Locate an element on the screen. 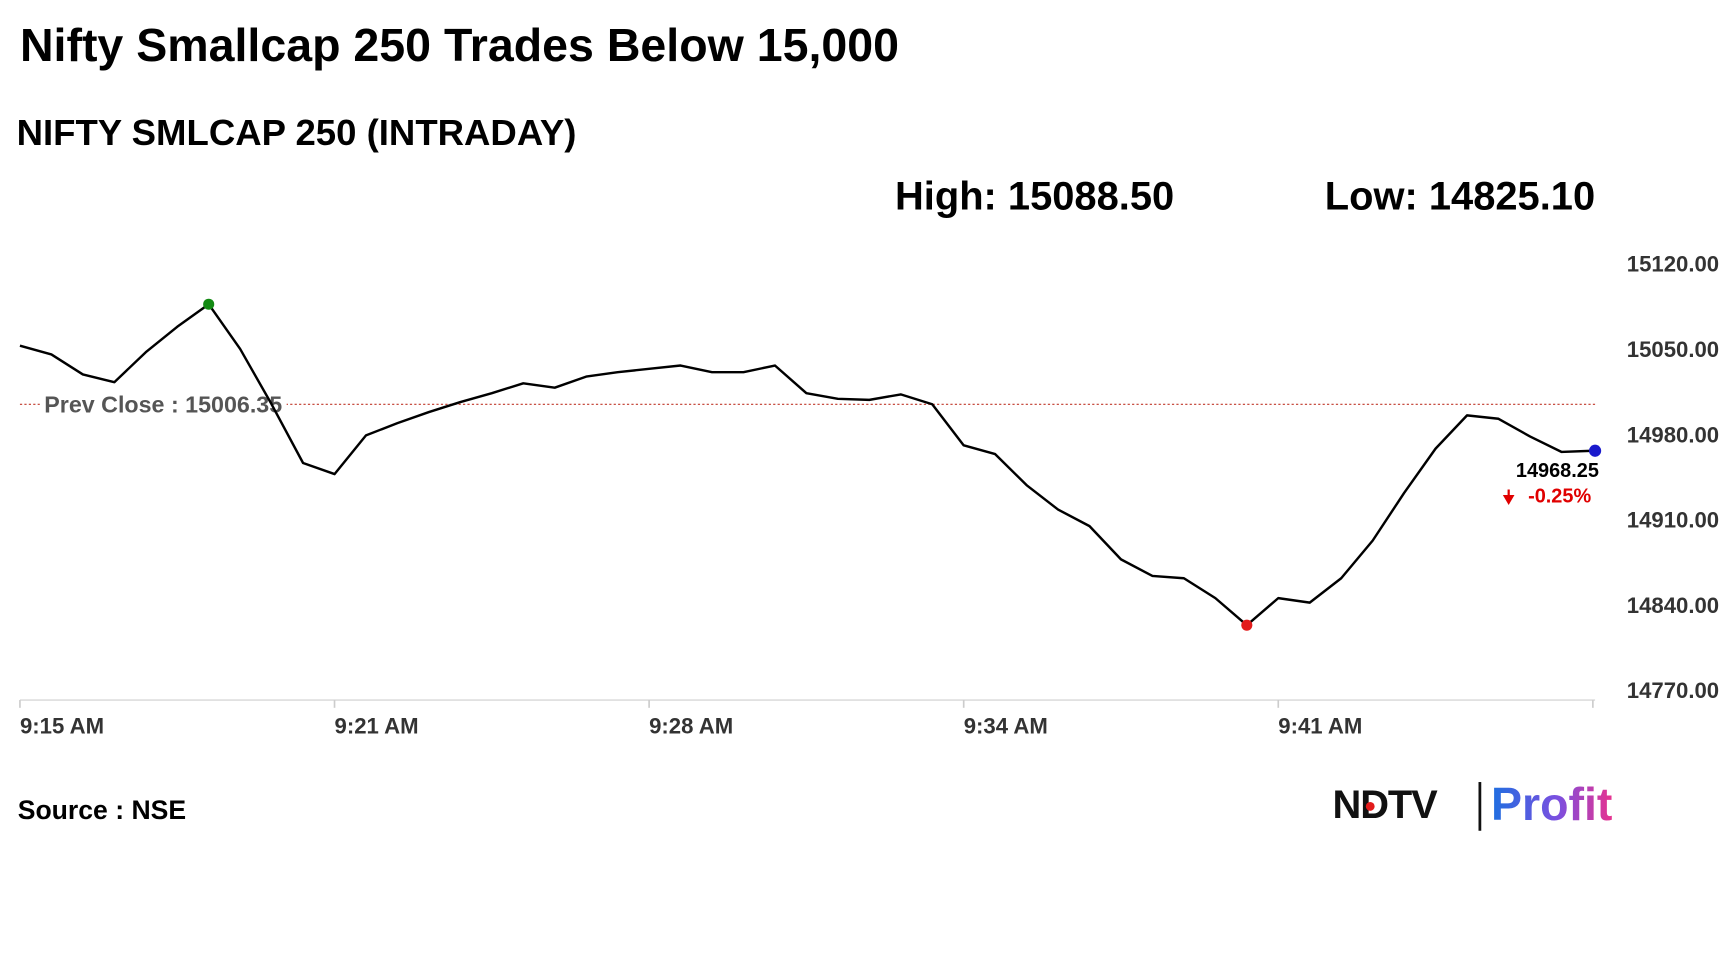 The image size is (1728, 972). prev-close-label: Prev Close : 15006.35 is located at coordinates (163, 405).